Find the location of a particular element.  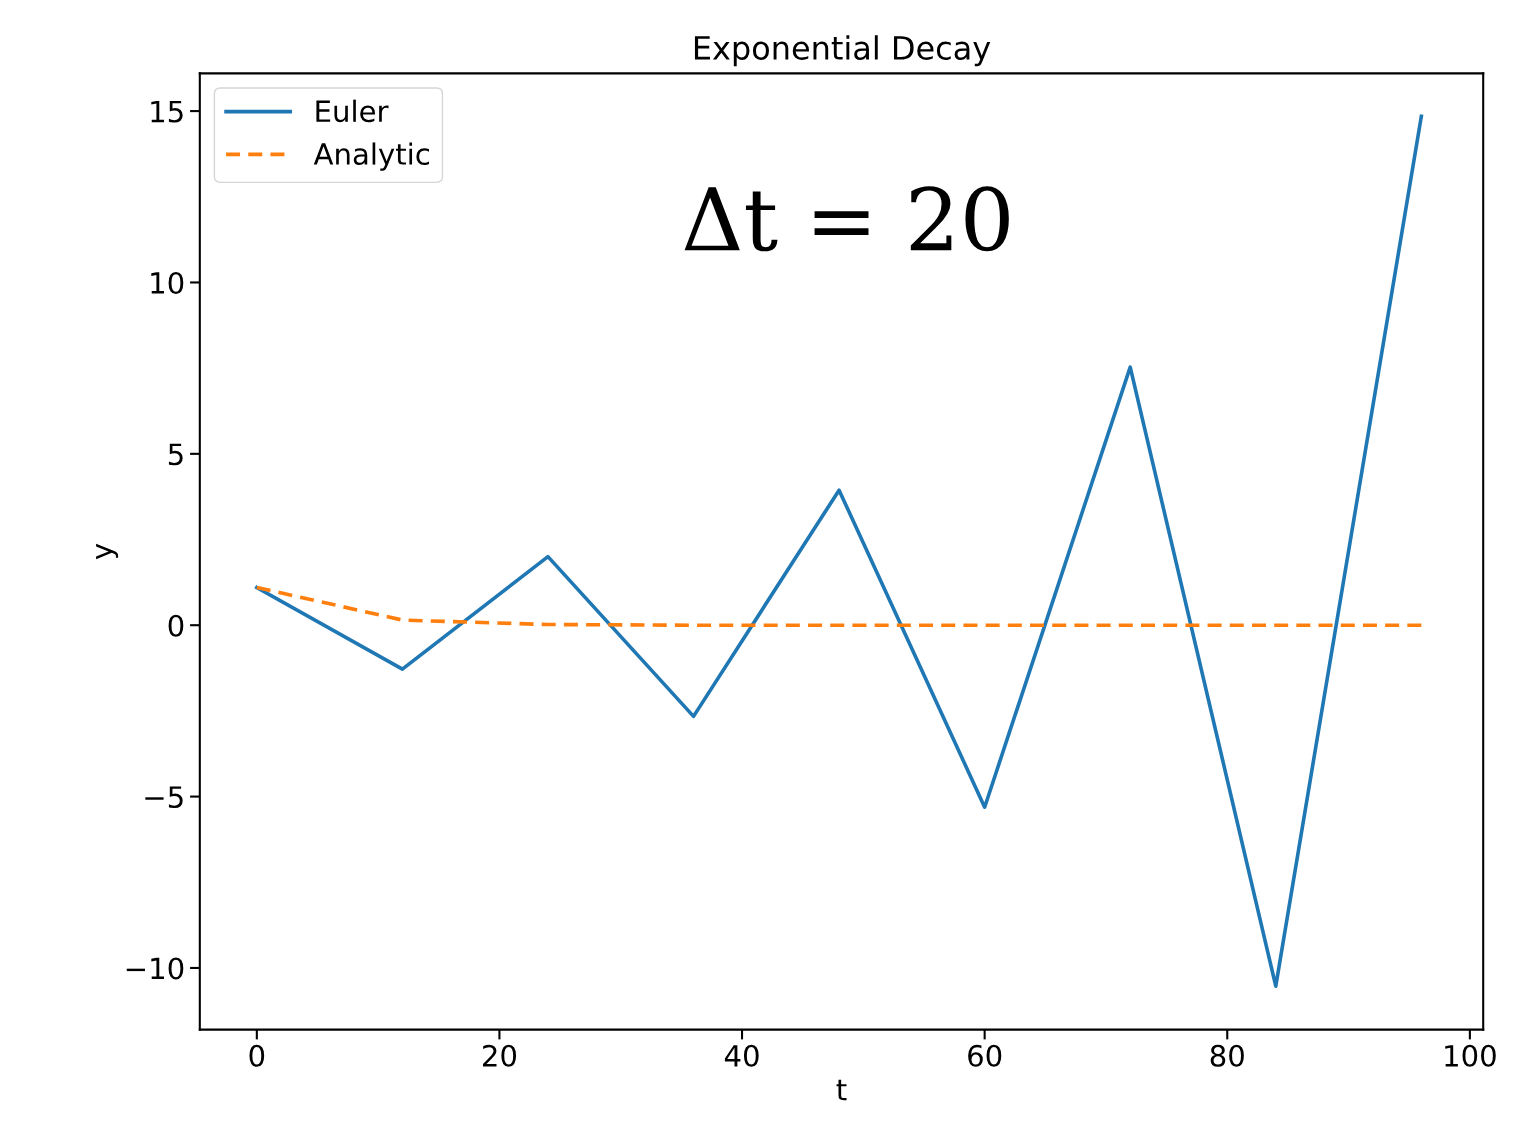

y-tick-label: −5 is located at coordinates (164, 797).